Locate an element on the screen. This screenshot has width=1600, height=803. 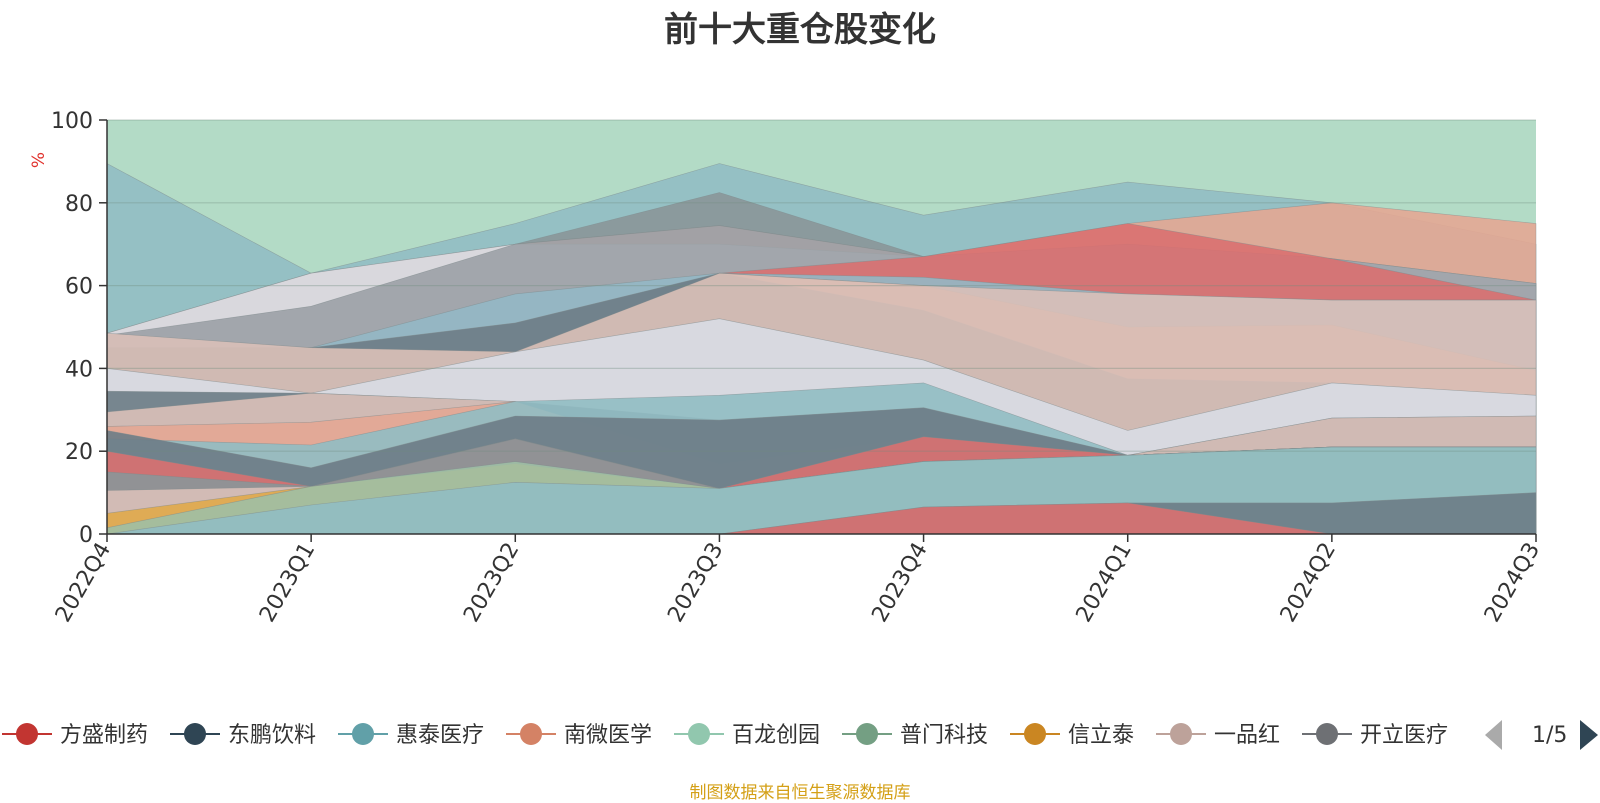
y-tick-label: 100 is located at coordinates (72, 121).